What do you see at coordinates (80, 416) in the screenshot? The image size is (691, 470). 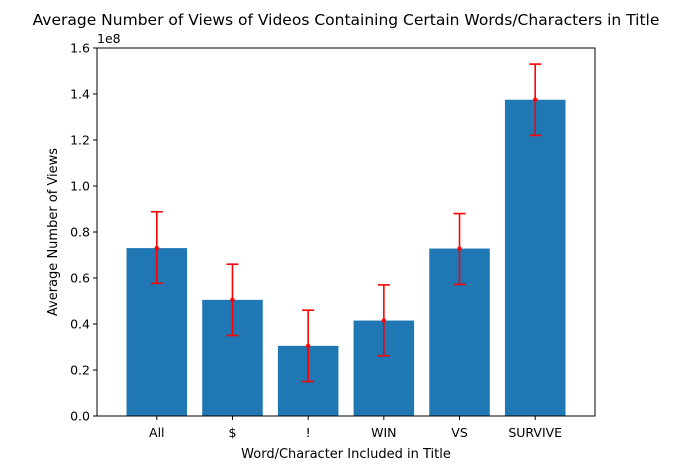 I see `y-tick-label-0: 0.0` at bounding box center [80, 416].